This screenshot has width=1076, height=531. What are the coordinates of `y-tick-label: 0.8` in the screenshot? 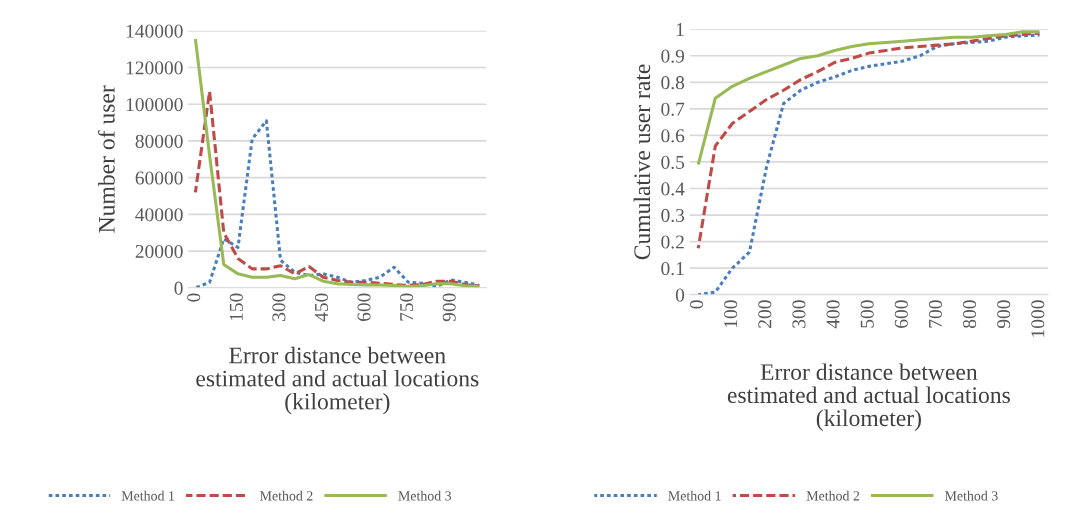 It's located at (673, 83).